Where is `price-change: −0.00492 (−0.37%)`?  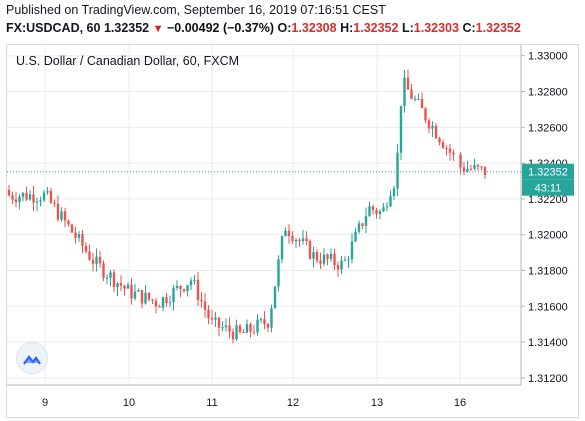
price-change: −0.00492 (−0.37%) is located at coordinates (221, 28).